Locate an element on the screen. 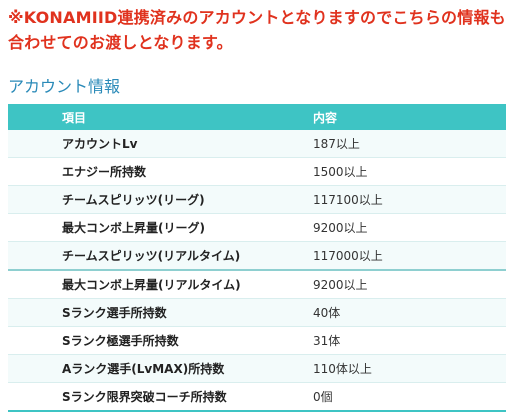  table-row: Sランク選手所持数 40体 is located at coordinates (257, 312).